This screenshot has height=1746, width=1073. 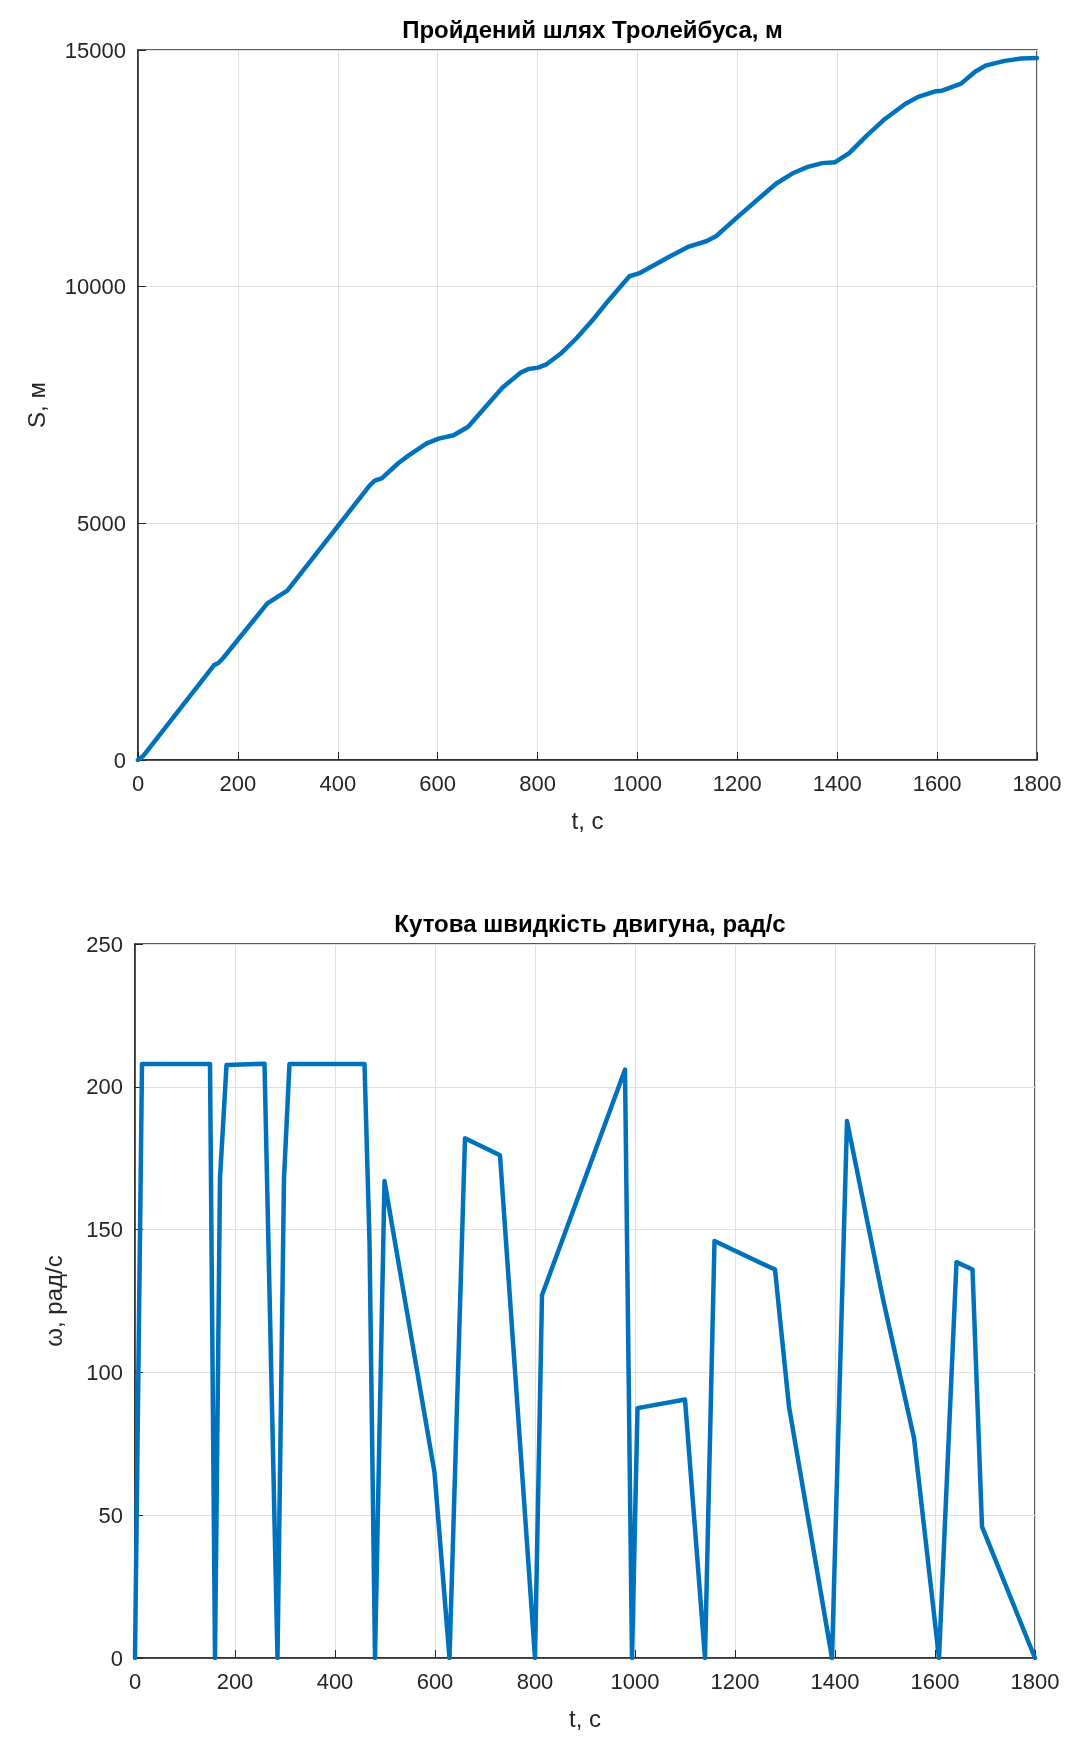 What do you see at coordinates (53, 1301) in the screenshot?
I see `y-axis-title: ω, рад/с` at bounding box center [53, 1301].